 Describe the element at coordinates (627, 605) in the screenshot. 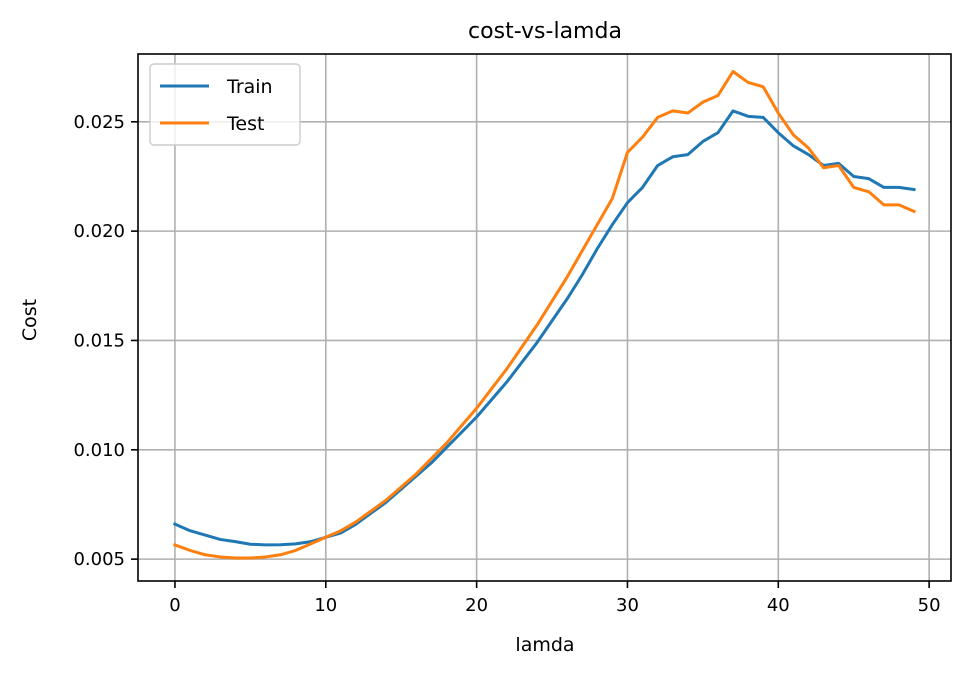

I see `x-tick-label: 30` at that location.